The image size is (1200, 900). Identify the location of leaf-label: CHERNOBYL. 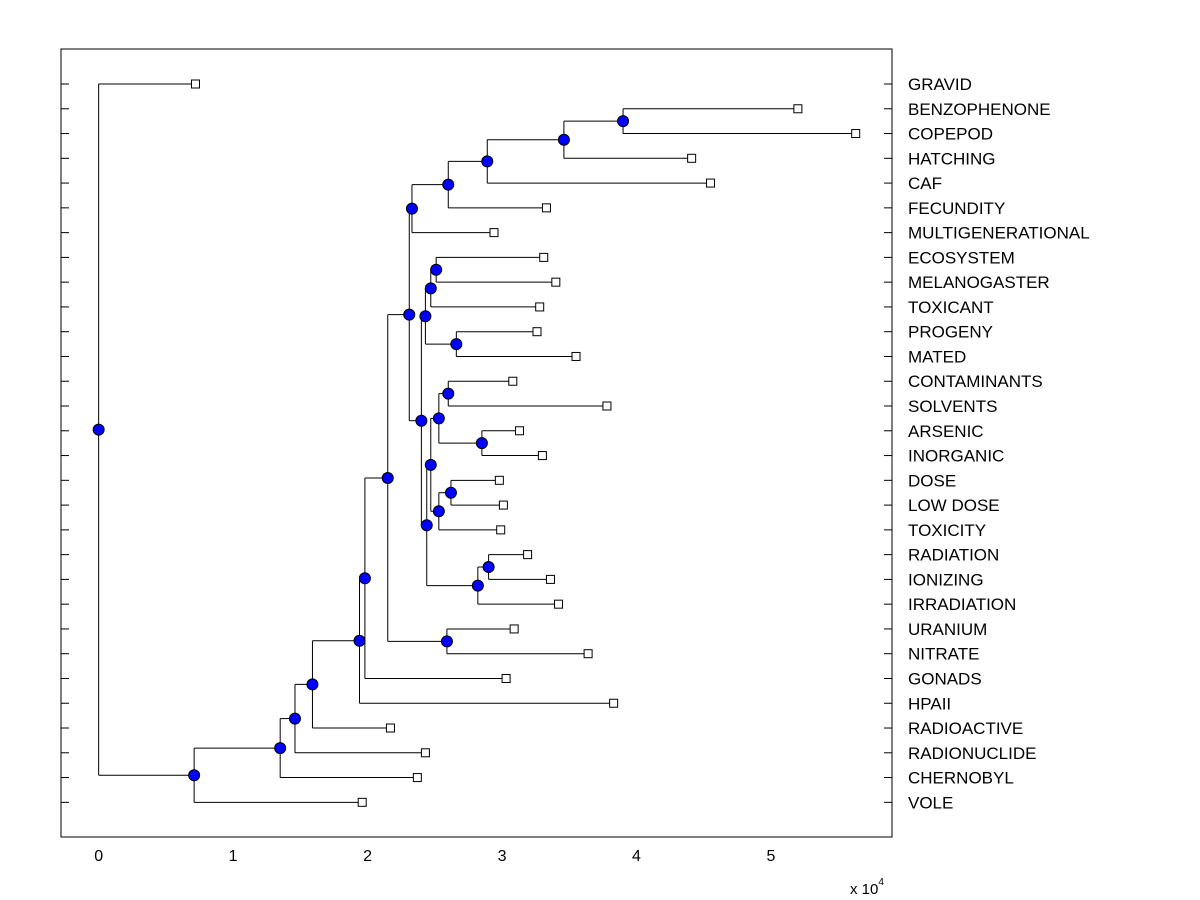
(961, 778).